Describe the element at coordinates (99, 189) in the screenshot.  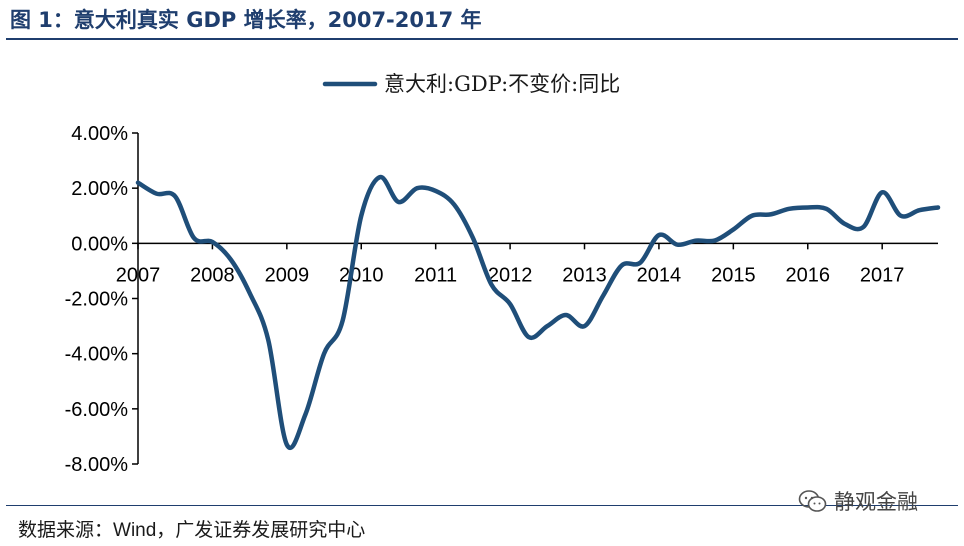
I see `y-tick-label: 2.00%` at that location.